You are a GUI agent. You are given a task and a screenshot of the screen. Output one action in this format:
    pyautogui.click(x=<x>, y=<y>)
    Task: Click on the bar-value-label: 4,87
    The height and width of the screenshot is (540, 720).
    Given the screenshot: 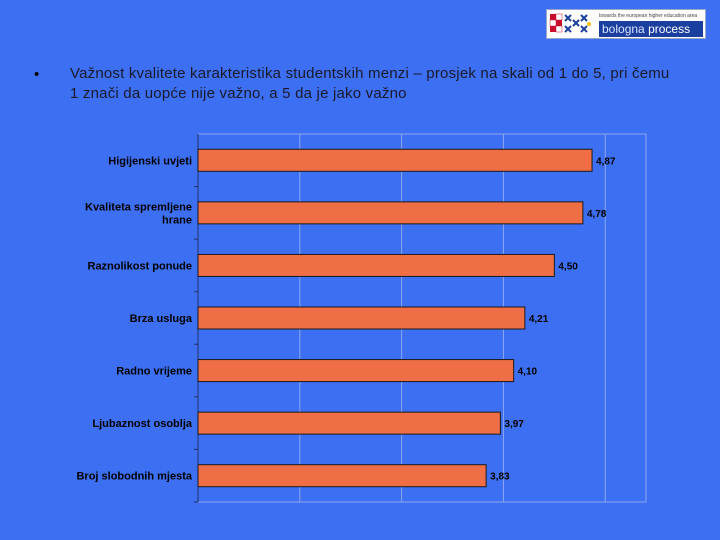 What is the action you would take?
    pyautogui.click(x=606, y=161)
    